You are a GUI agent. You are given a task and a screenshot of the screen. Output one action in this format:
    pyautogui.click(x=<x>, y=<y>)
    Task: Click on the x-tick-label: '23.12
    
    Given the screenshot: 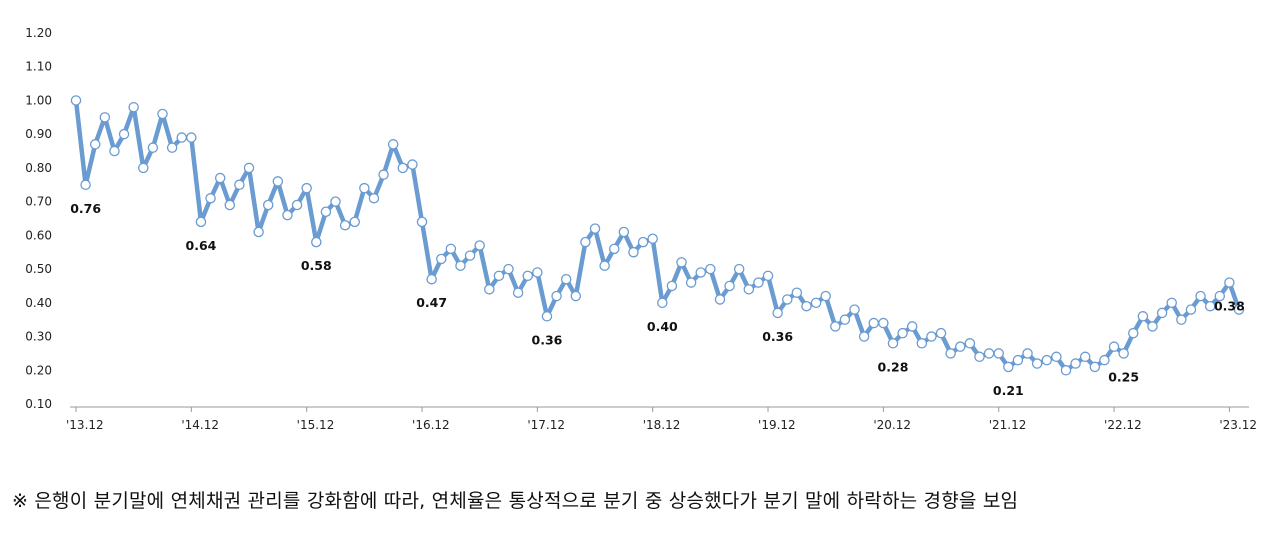 What is the action you would take?
    pyautogui.click(x=1238, y=425)
    